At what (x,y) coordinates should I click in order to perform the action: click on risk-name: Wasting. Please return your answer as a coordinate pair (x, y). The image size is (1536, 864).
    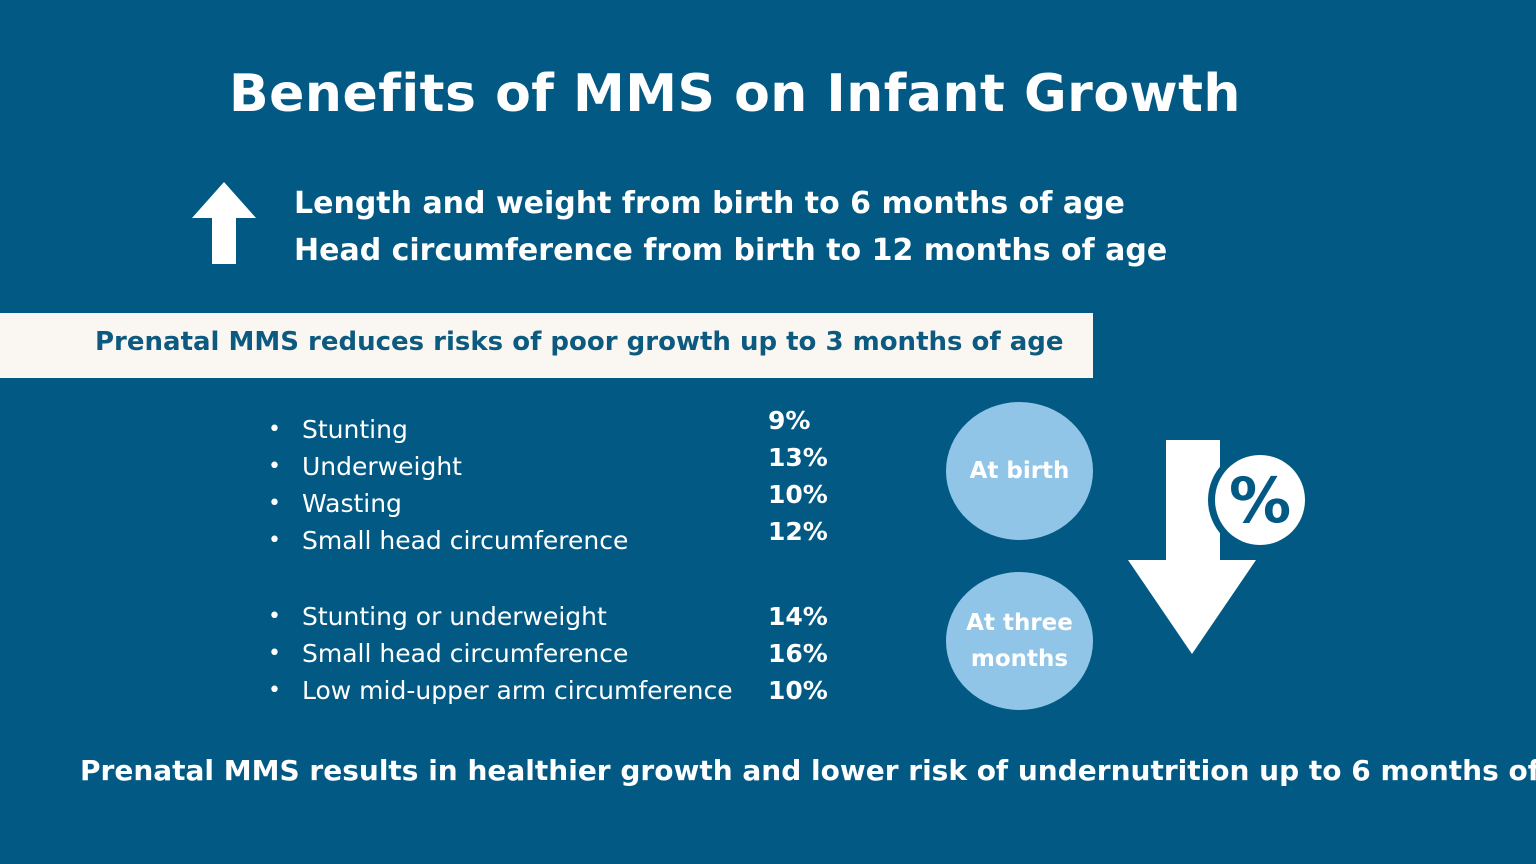
    Looking at the image, I should click on (352, 503).